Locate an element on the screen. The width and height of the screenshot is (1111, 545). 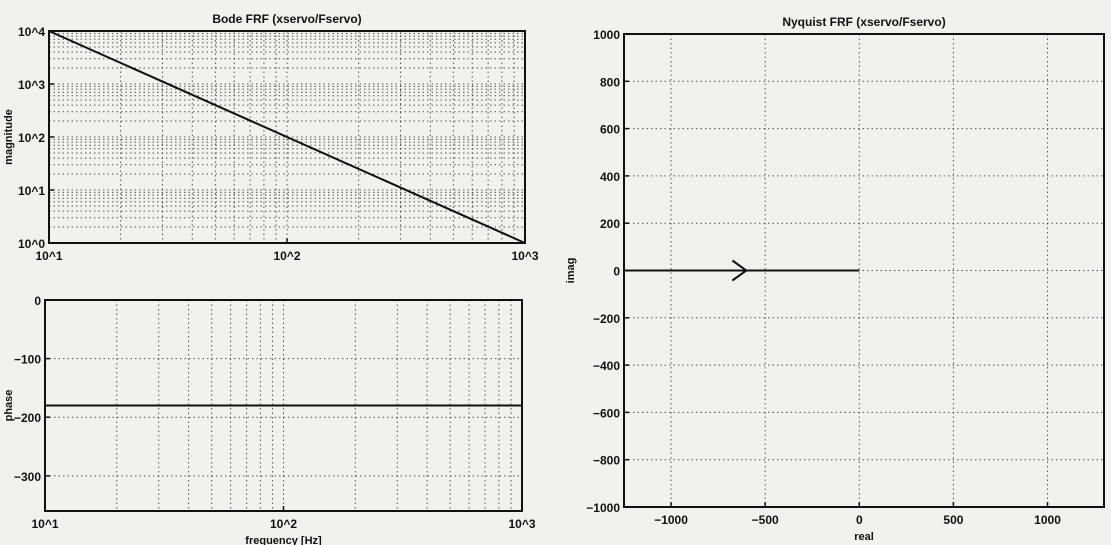
y-axis-label: magnitude is located at coordinates (9, 137).